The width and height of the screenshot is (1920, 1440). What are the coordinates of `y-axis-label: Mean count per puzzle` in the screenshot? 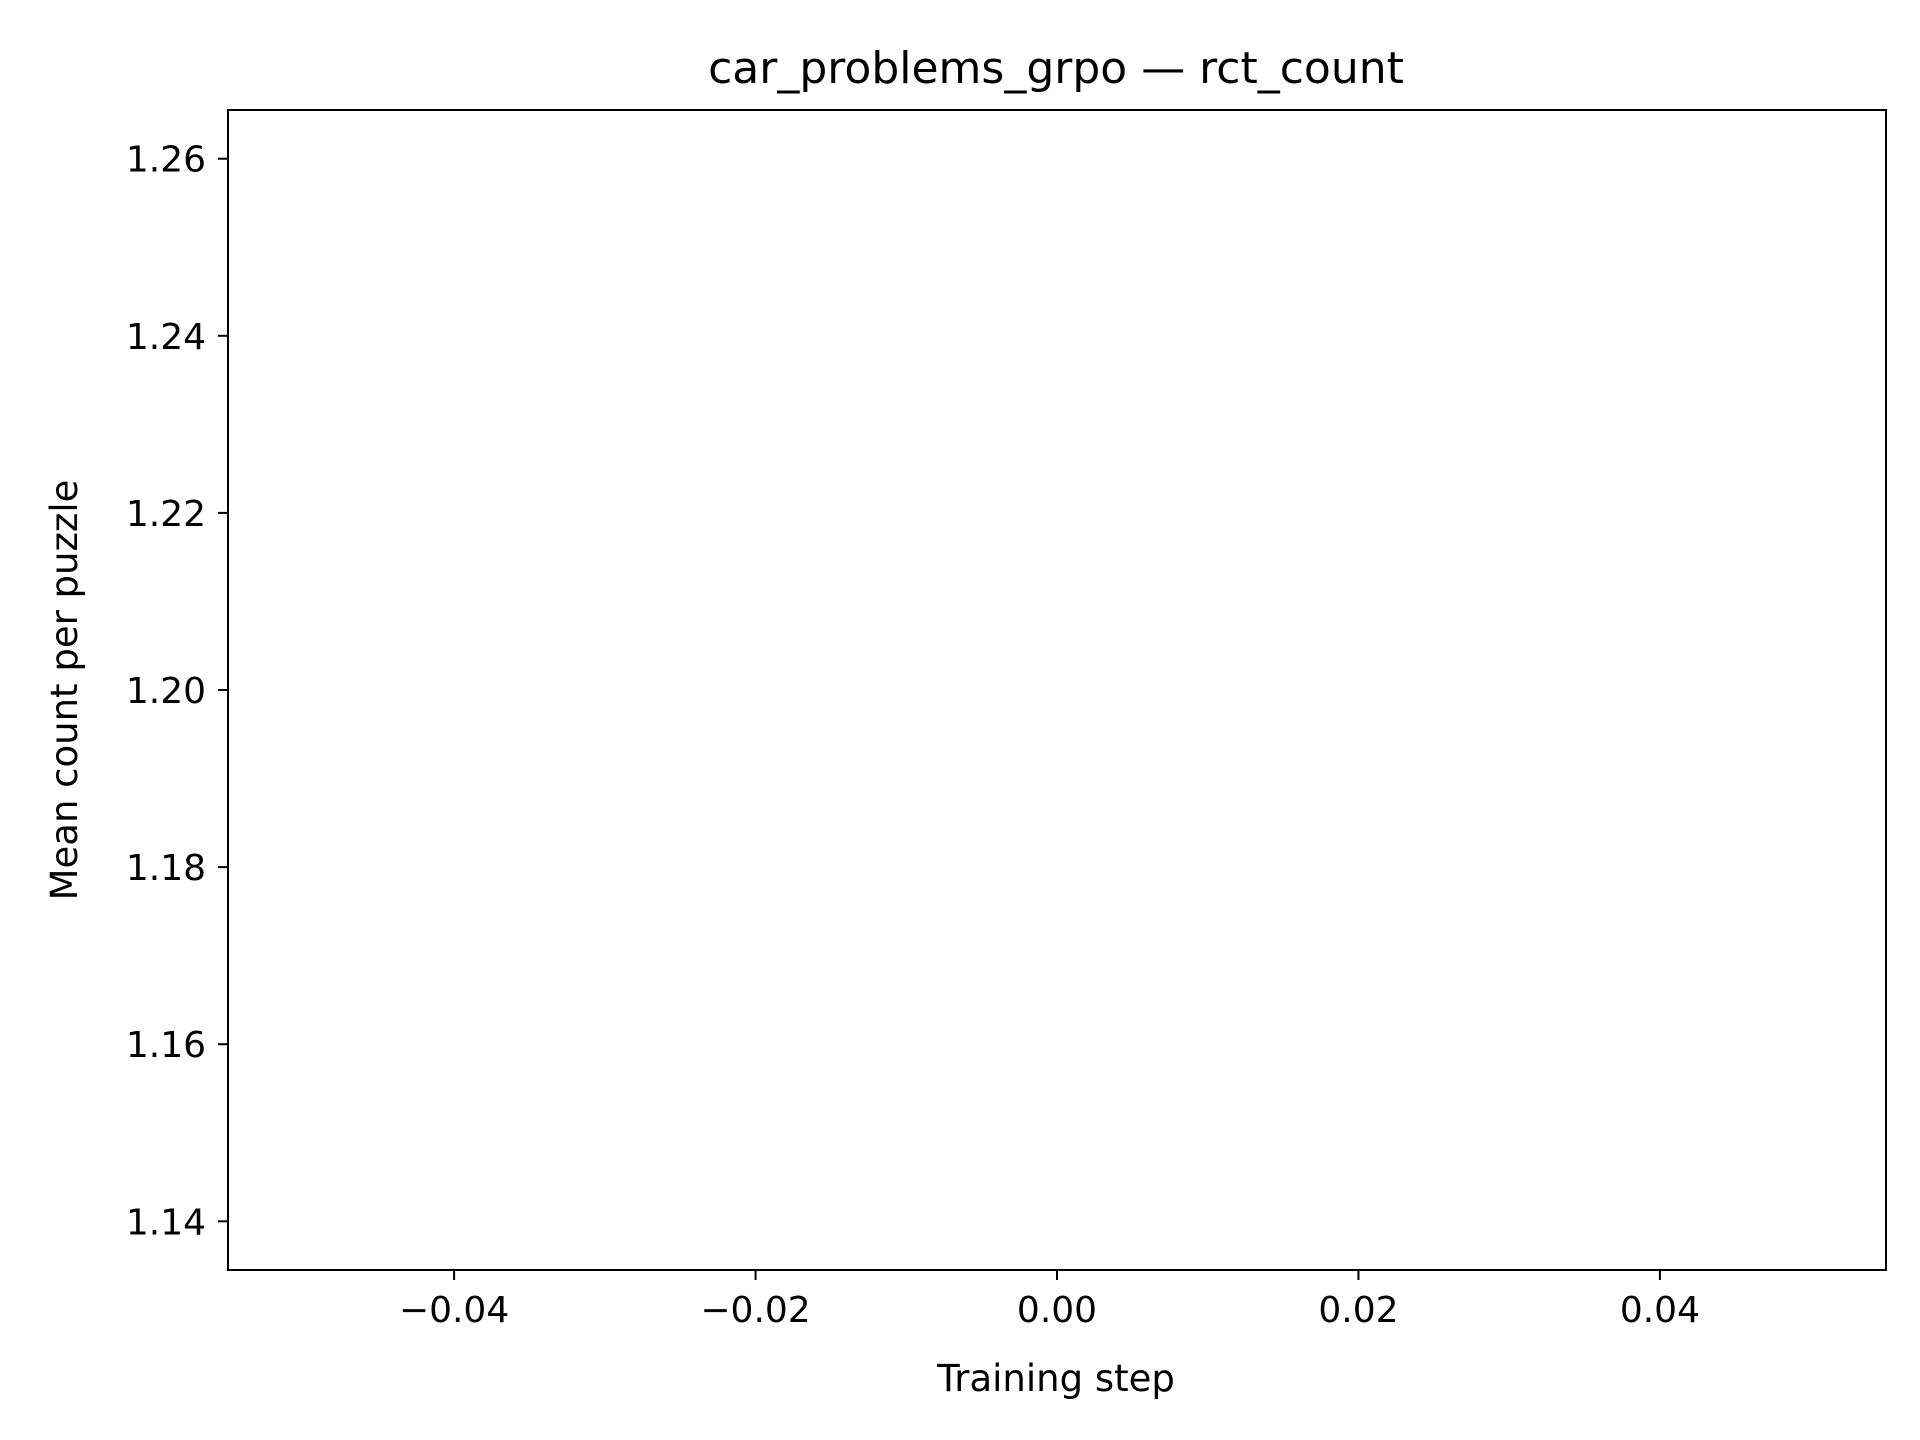 It's located at (64, 690).